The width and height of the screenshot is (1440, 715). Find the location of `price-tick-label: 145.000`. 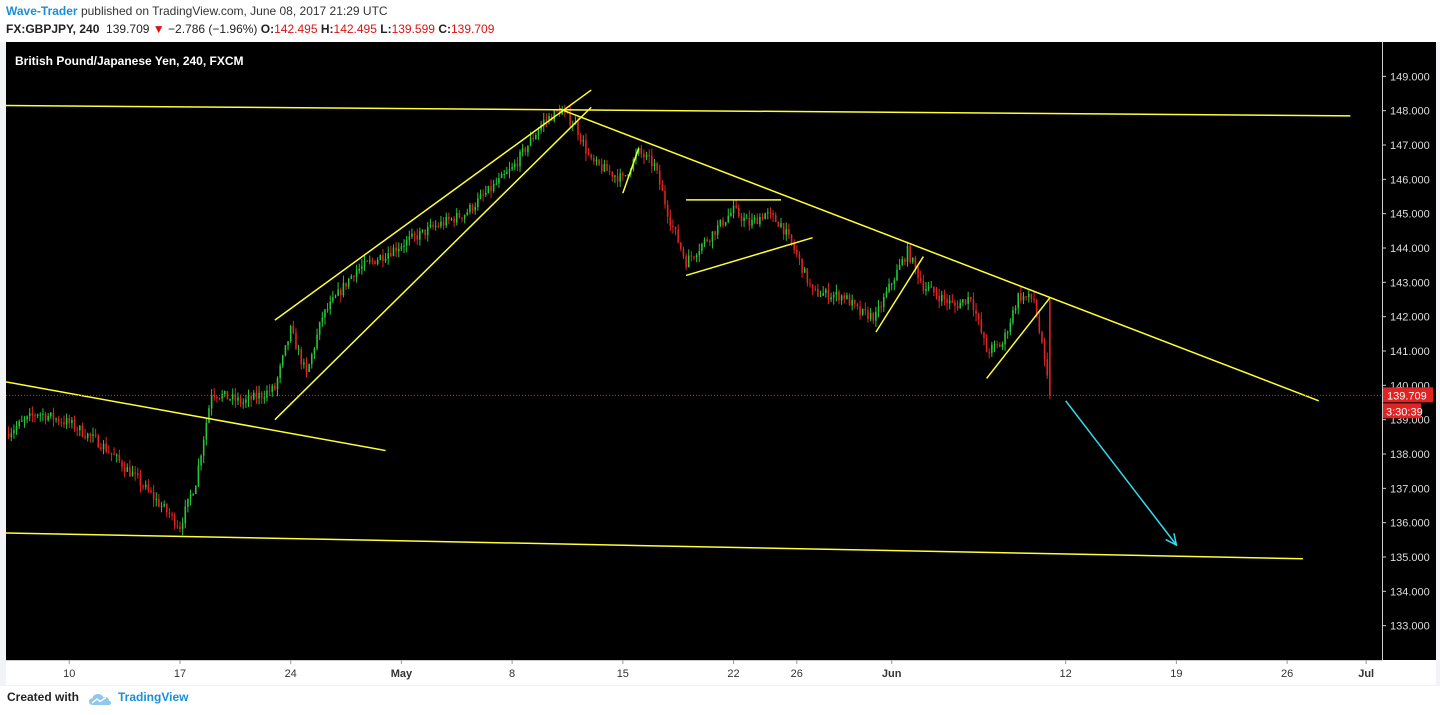

price-tick-label: 145.000 is located at coordinates (1410, 215).